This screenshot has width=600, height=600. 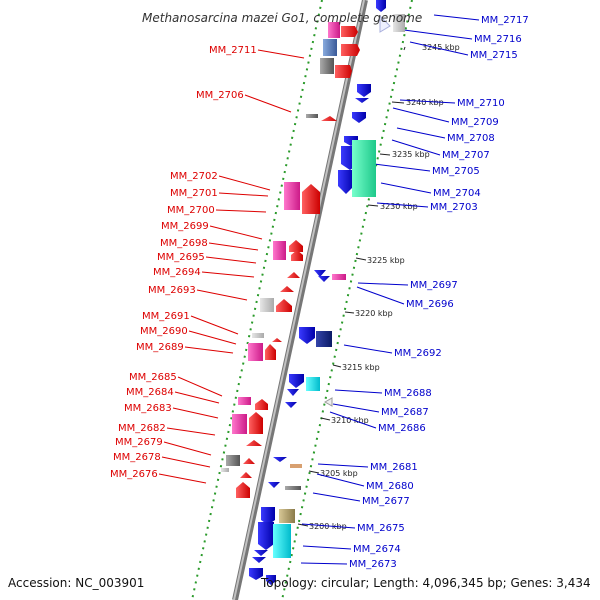 What do you see at coordinates (386, 501) in the screenshot?
I see `gene-label: MM_2677` at bounding box center [386, 501].